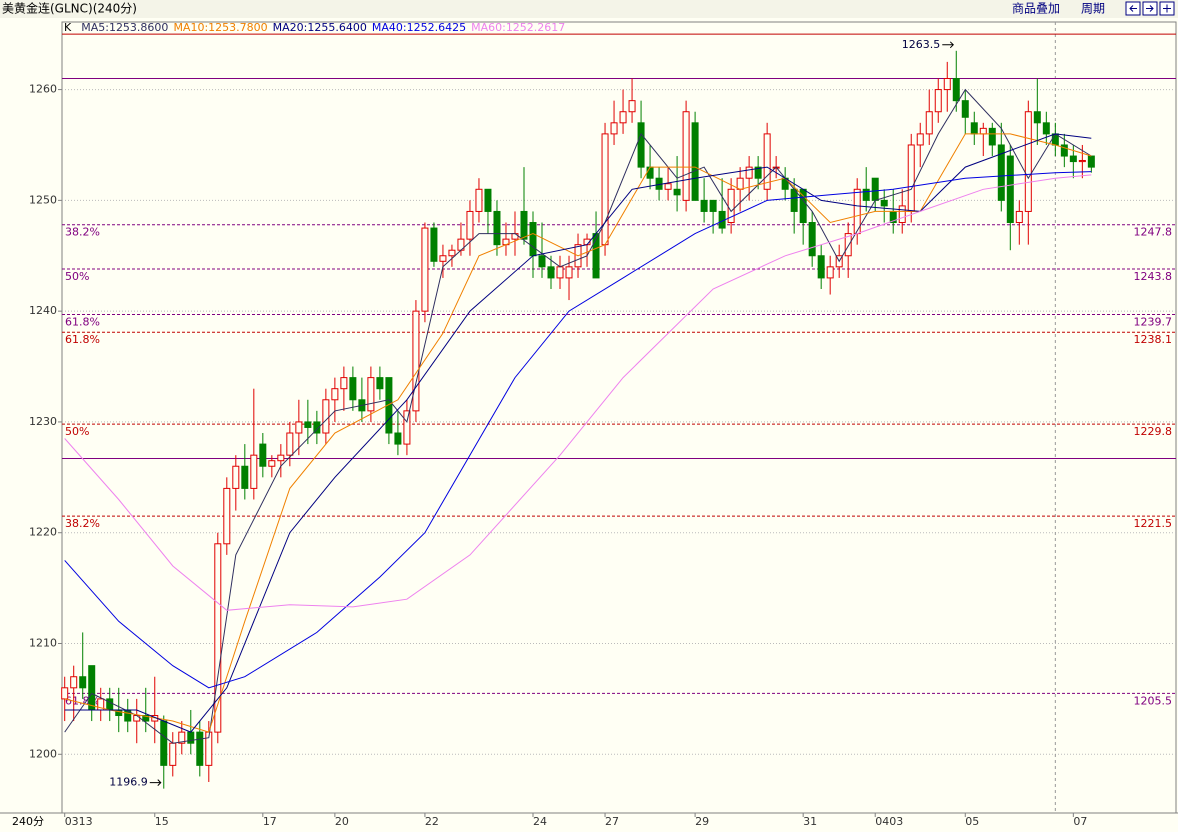 The height and width of the screenshot is (832, 1178). Describe the element at coordinates (43, 532) in the screenshot. I see `y-tick-label: 1220` at that location.